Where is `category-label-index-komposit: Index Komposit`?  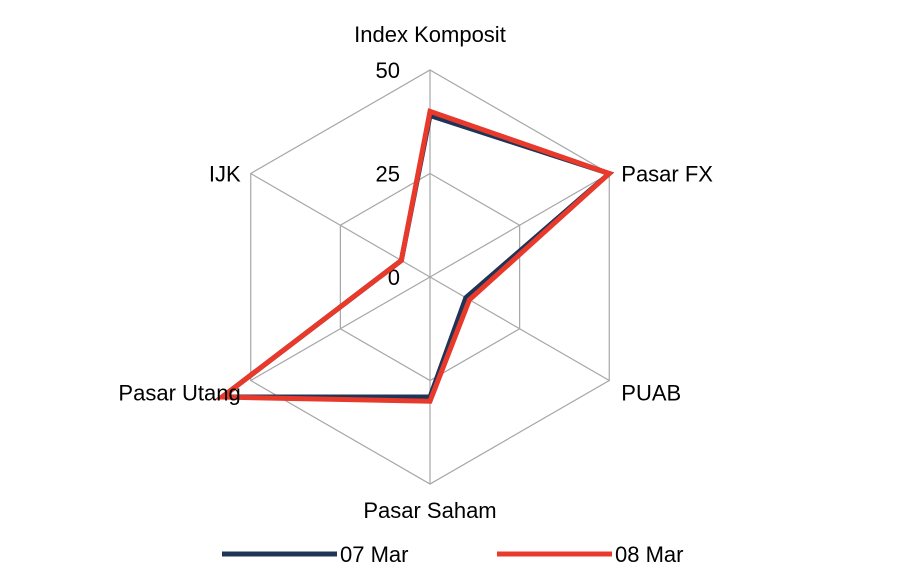
category-label-index-komposit: Index Komposit is located at coordinates (430, 34).